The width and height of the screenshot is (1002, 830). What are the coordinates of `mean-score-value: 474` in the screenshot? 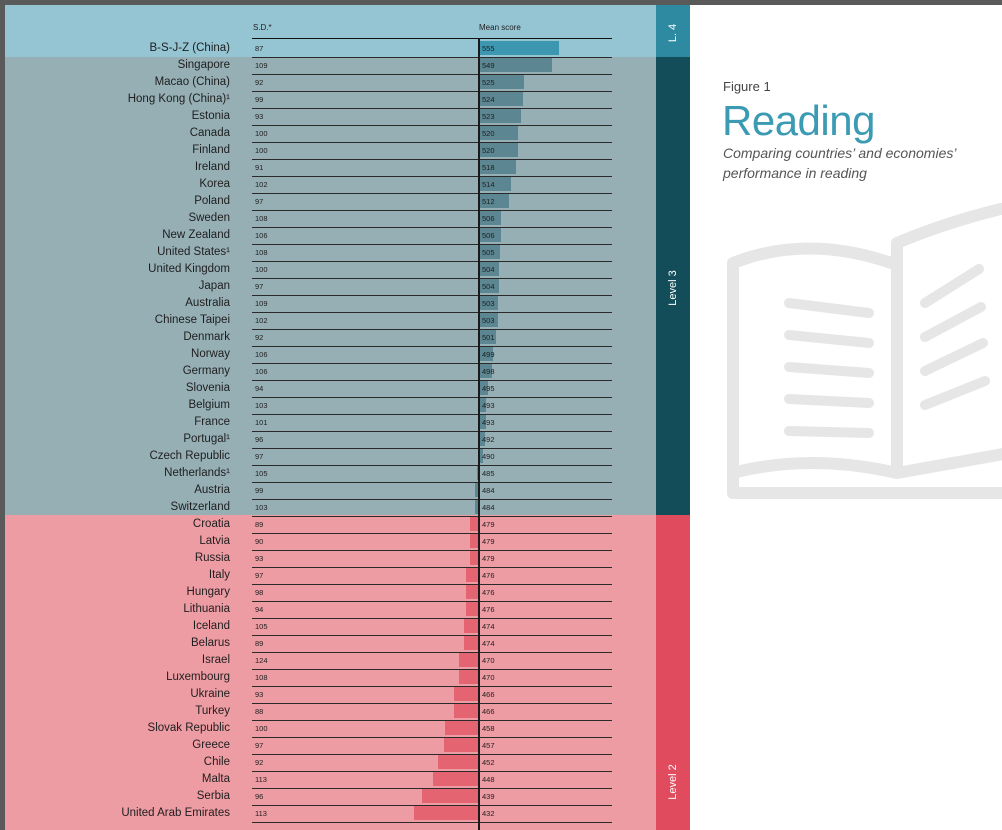 It's located at (488, 643).